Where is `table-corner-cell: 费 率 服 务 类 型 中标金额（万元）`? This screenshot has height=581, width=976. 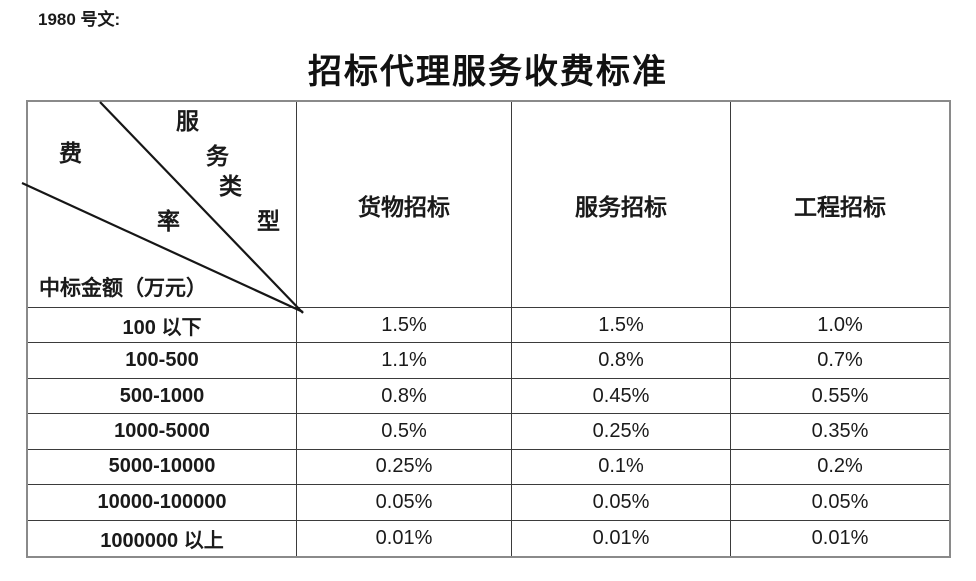
table-corner-cell: 费 率 服 务 类 型 中标金额（万元） is located at coordinates (162, 207).